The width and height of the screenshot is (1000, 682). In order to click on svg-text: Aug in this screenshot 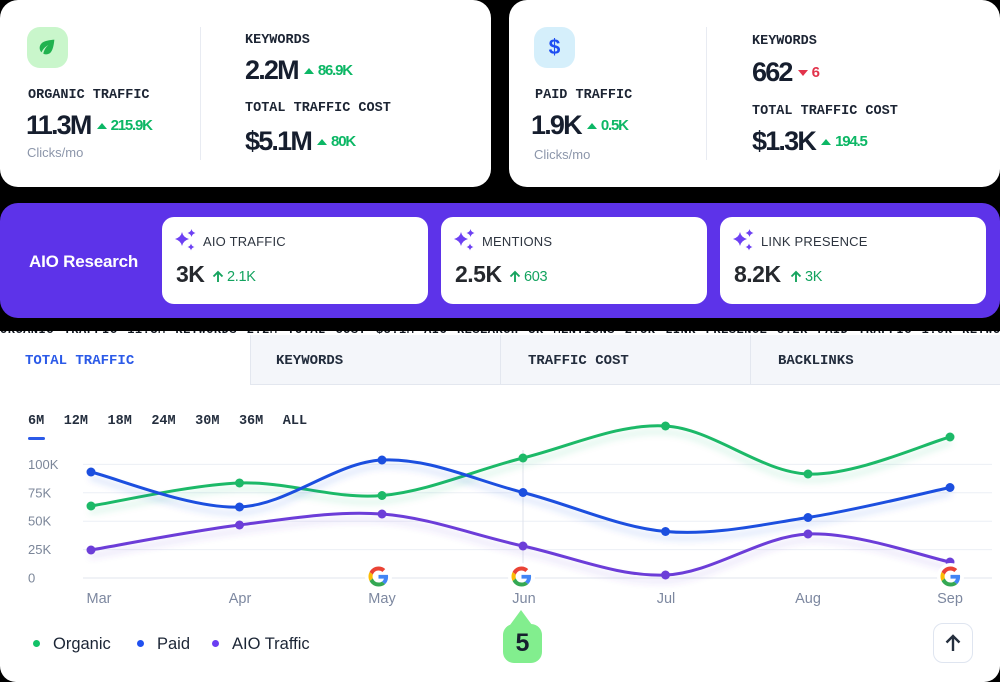, I will do `click(808, 599)`.